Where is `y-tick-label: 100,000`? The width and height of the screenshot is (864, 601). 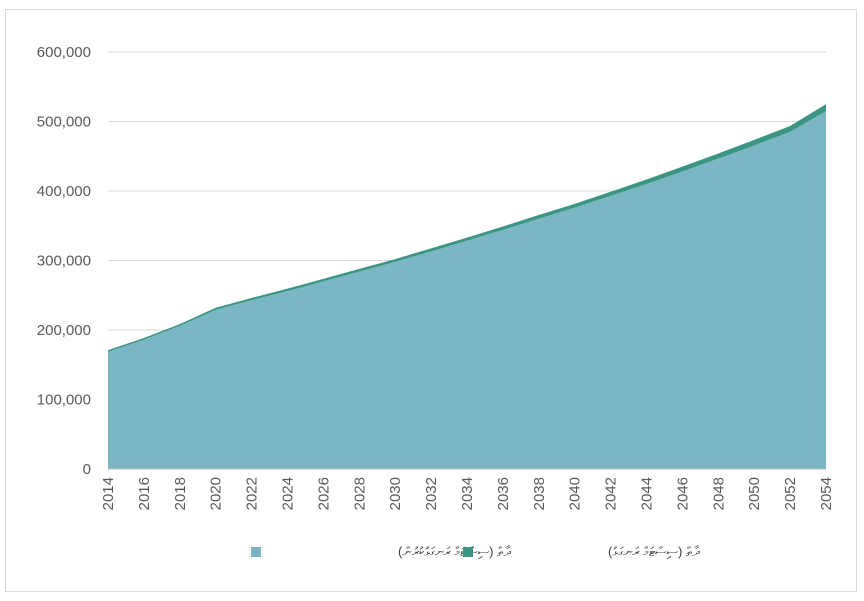 y-tick-label: 100,000 is located at coordinates (64, 400).